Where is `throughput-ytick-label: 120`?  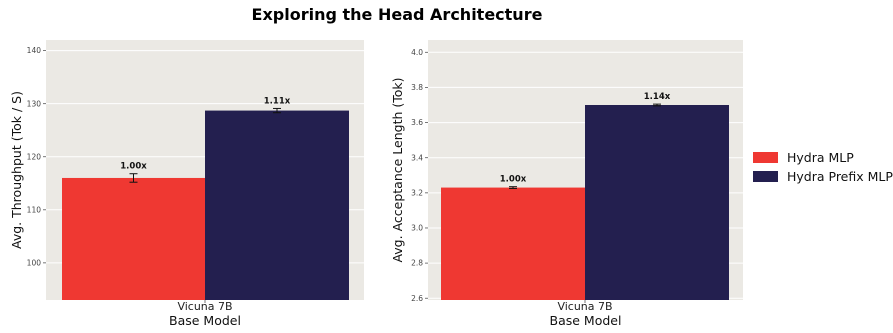
throughput-ytick-label: 120 is located at coordinates (34, 156).